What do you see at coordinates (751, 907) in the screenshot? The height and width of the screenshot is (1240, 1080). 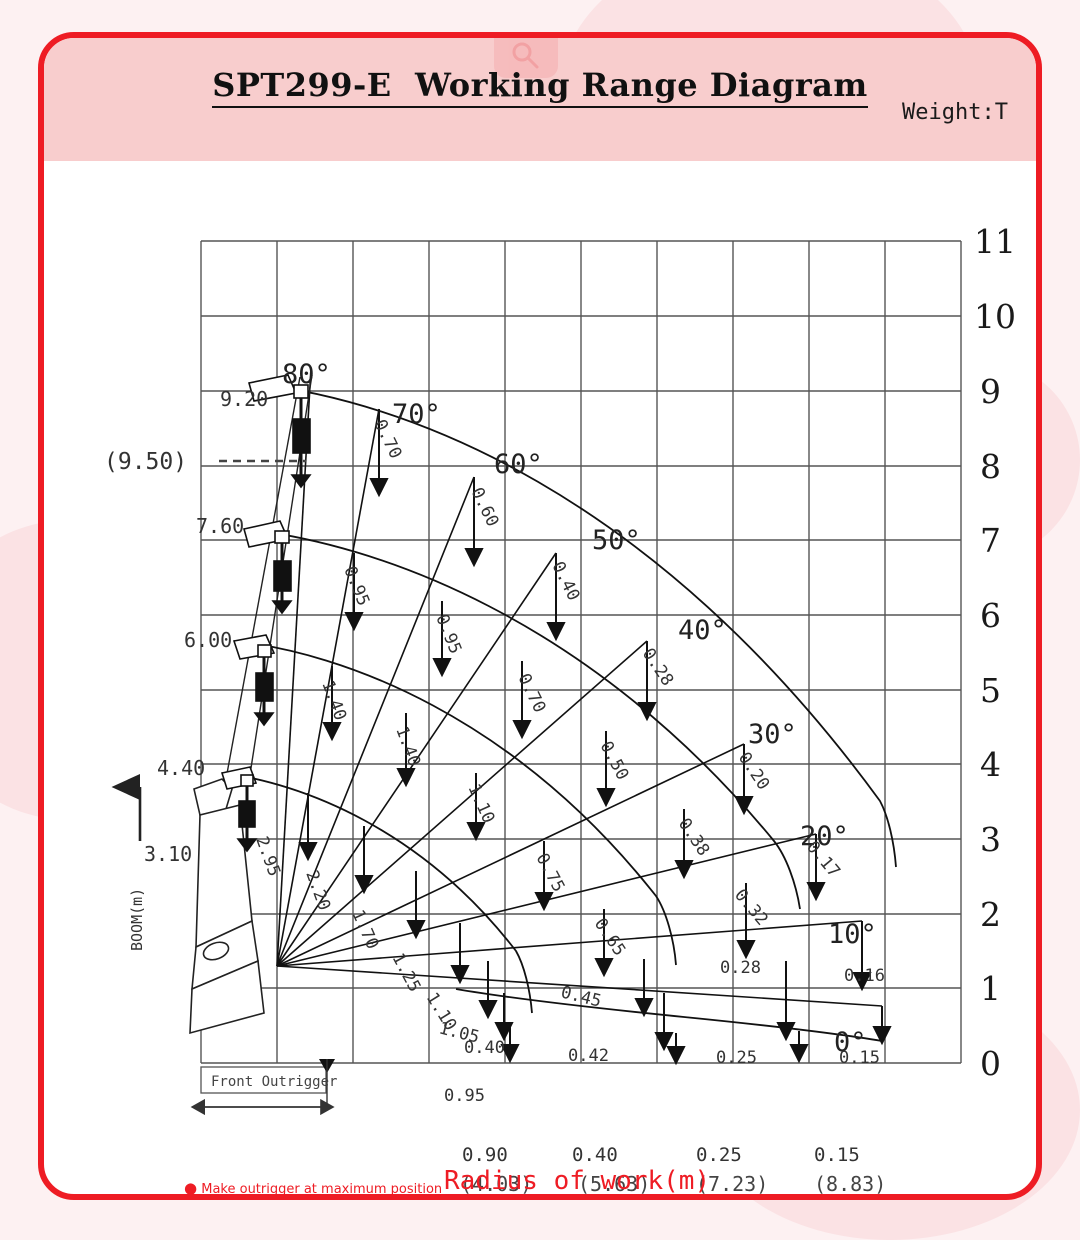 I see `load-label: 0.32` at bounding box center [751, 907].